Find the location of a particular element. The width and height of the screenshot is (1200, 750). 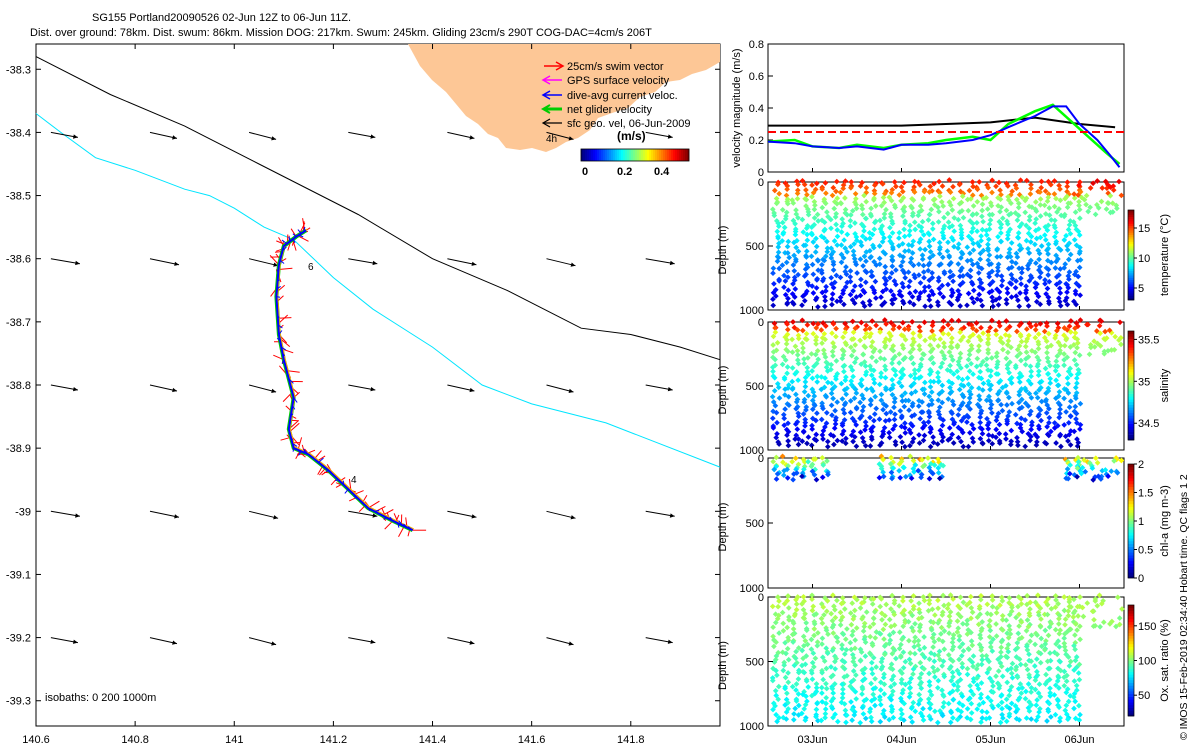

vector-shaft is located at coordinates (363, 513).